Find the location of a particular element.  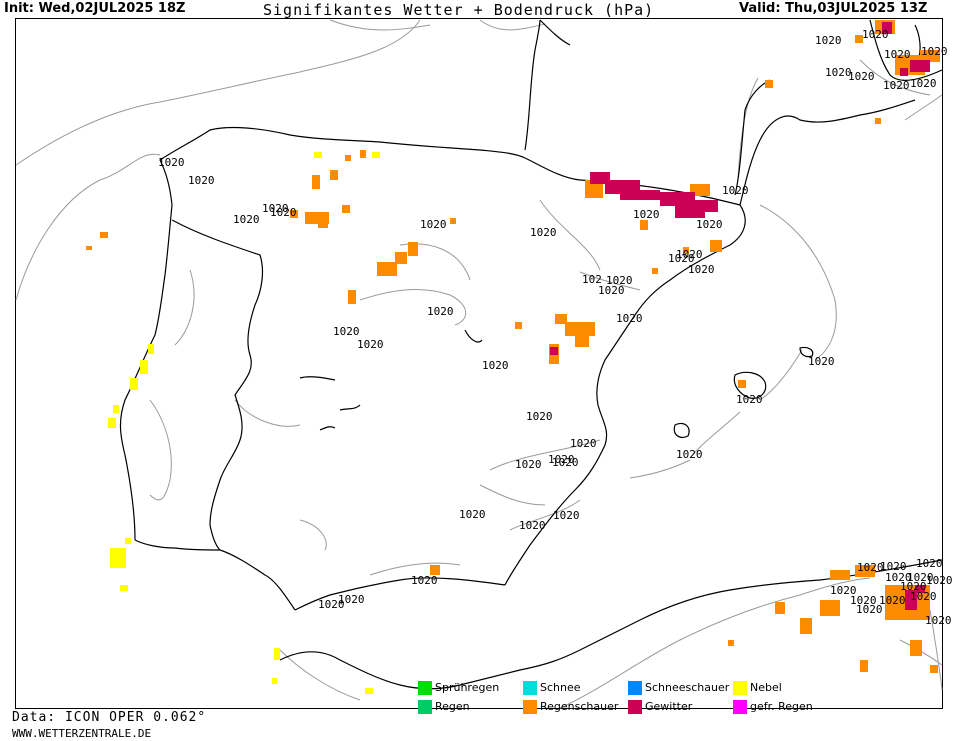

legend-label: Schneeschauer is located at coordinates (687, 687).